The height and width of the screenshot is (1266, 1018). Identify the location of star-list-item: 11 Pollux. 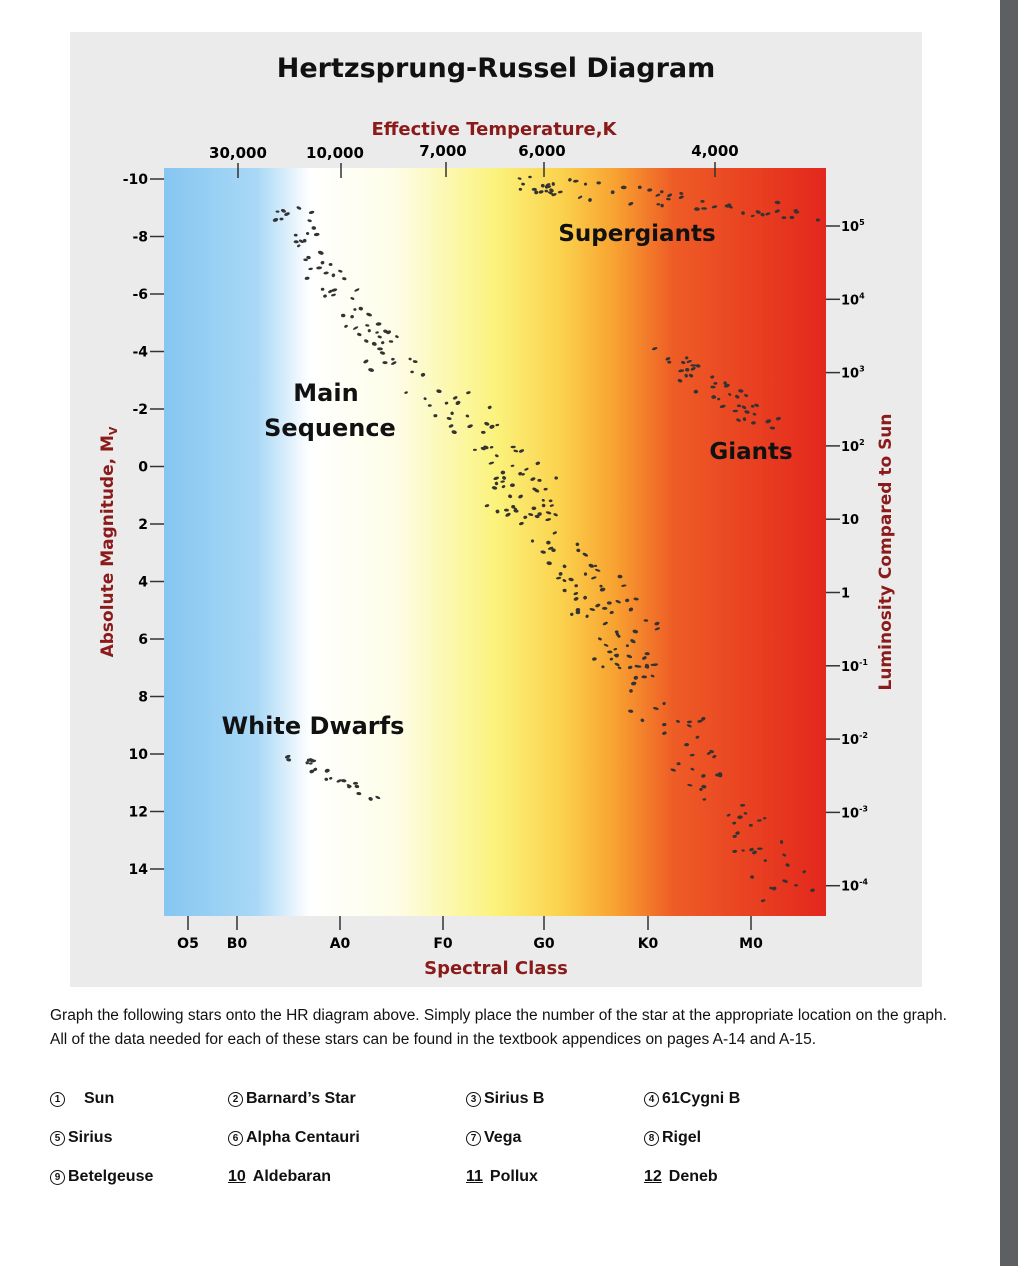
(502, 1177).